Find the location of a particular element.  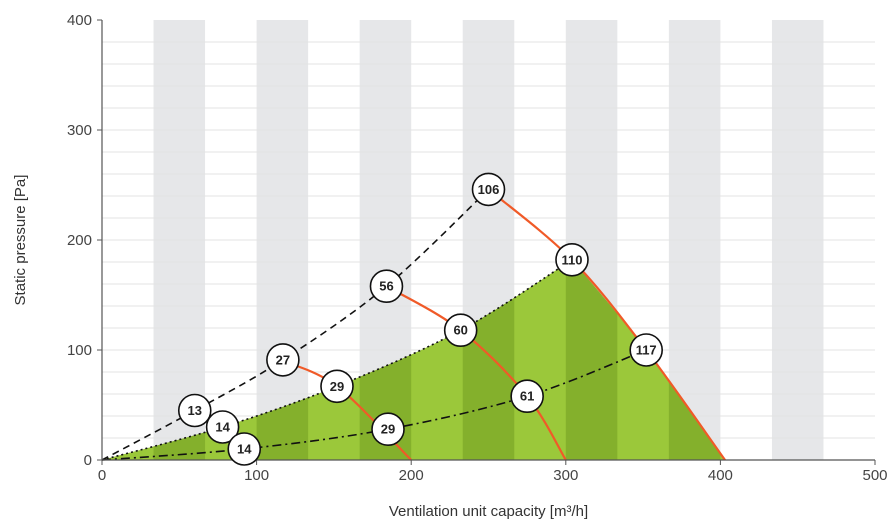

marker-label: 117 is located at coordinates (646, 350).